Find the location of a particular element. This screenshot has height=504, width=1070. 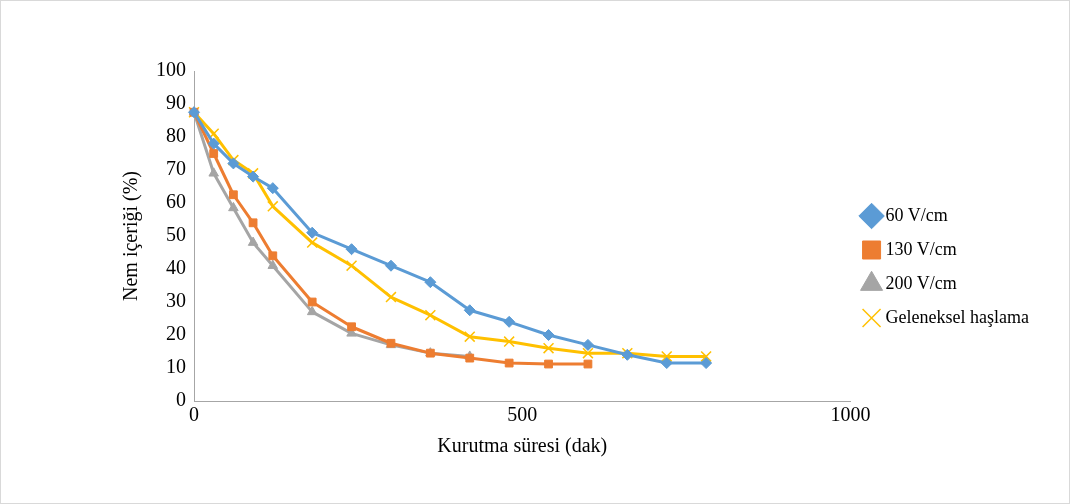

y-tick-label: 40 is located at coordinates (176, 267).